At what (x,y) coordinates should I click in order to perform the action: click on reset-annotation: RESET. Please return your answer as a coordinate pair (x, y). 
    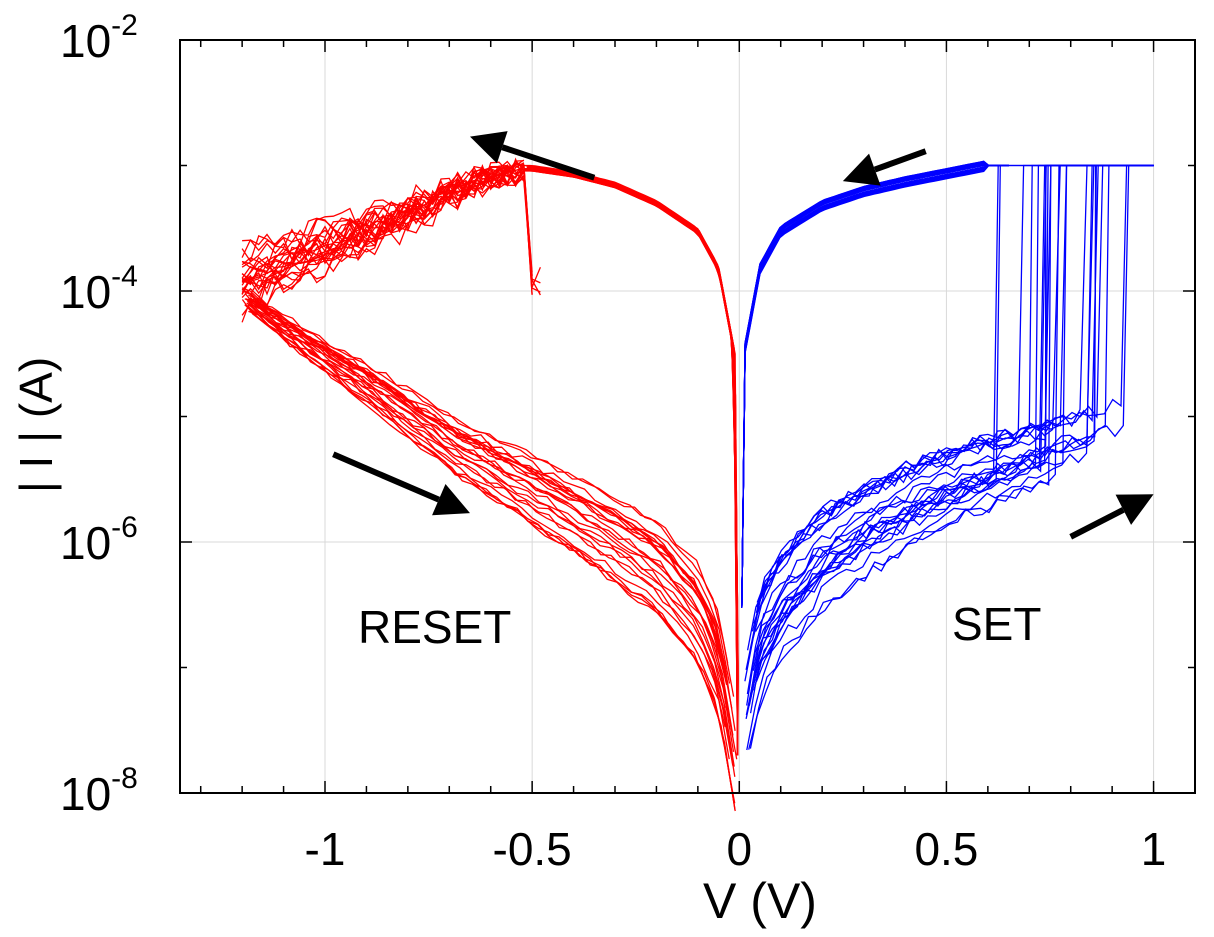
    Looking at the image, I should click on (434, 627).